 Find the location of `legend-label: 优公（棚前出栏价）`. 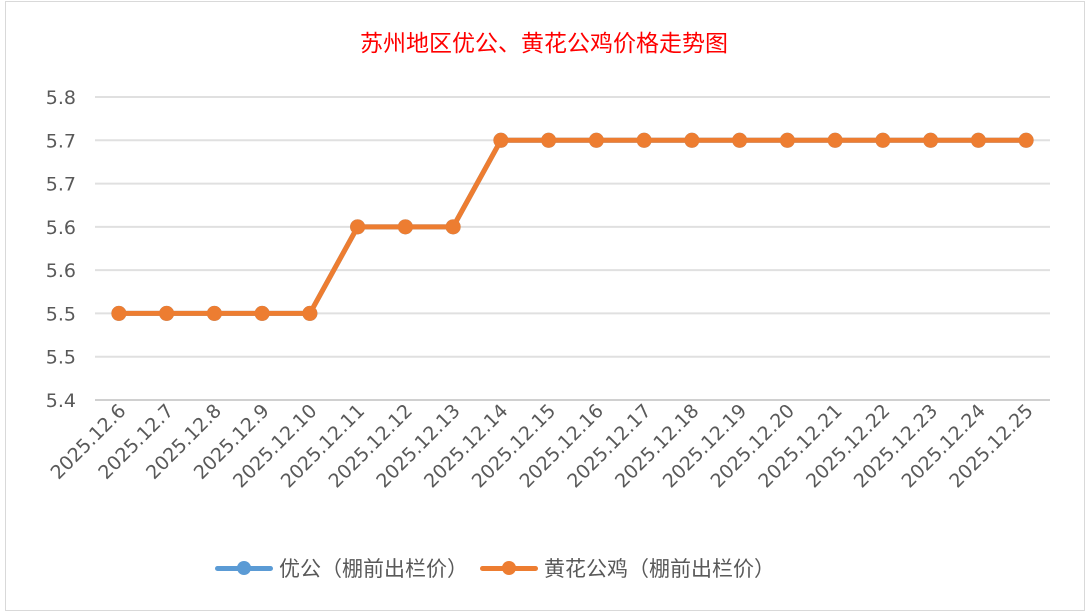

legend-label: 优公（棚前出栏价） is located at coordinates (373, 569).